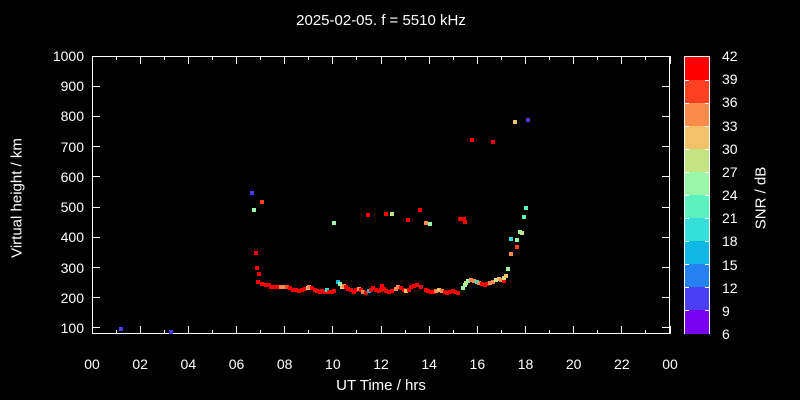  What do you see at coordinates (72, 116) in the screenshot?
I see `y-tick-label: 800` at bounding box center [72, 116].